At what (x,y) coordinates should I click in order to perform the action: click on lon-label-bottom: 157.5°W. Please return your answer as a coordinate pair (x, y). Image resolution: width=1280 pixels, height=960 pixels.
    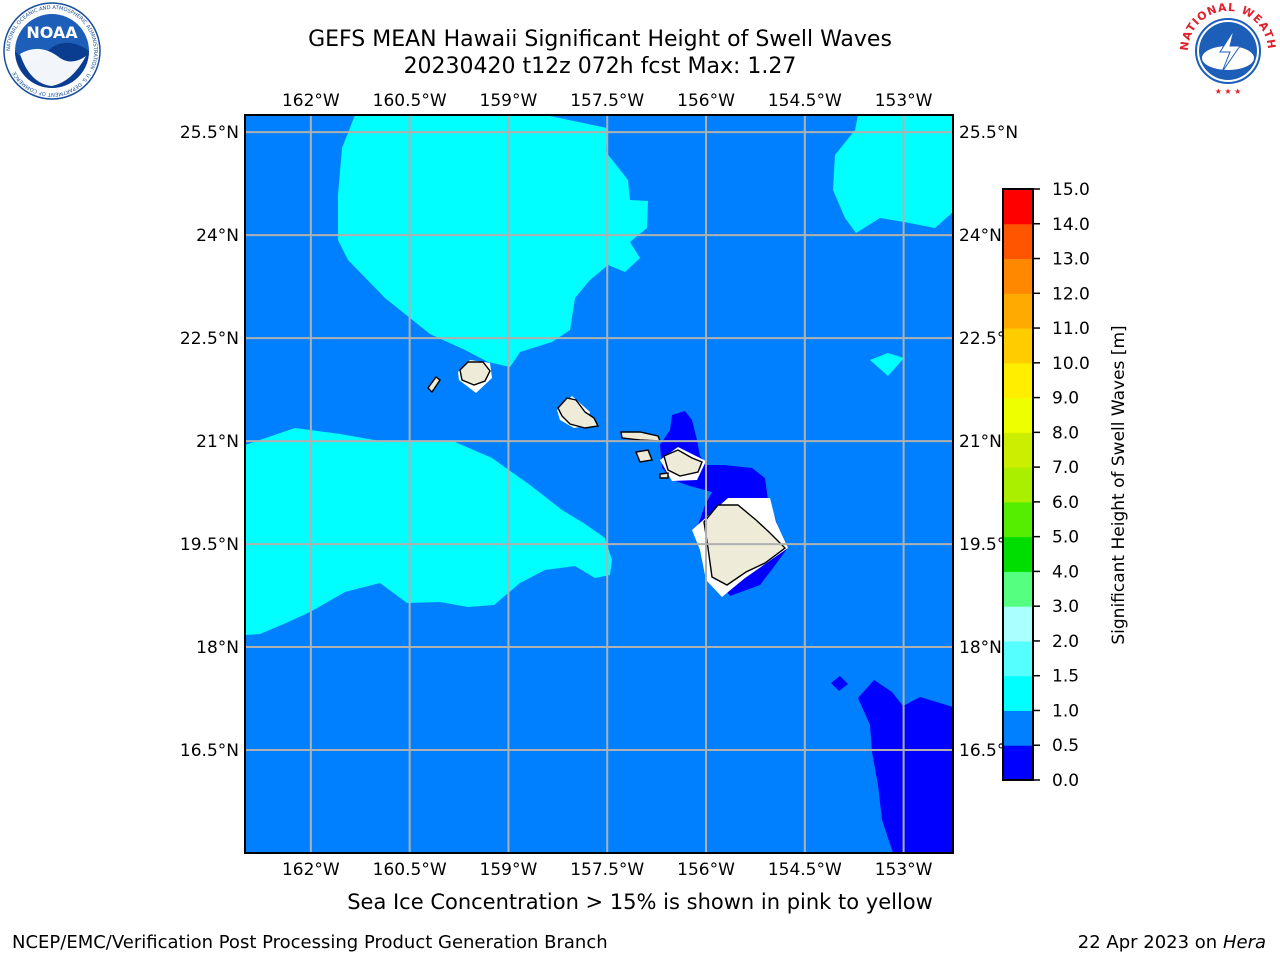
    Looking at the image, I should click on (607, 870).